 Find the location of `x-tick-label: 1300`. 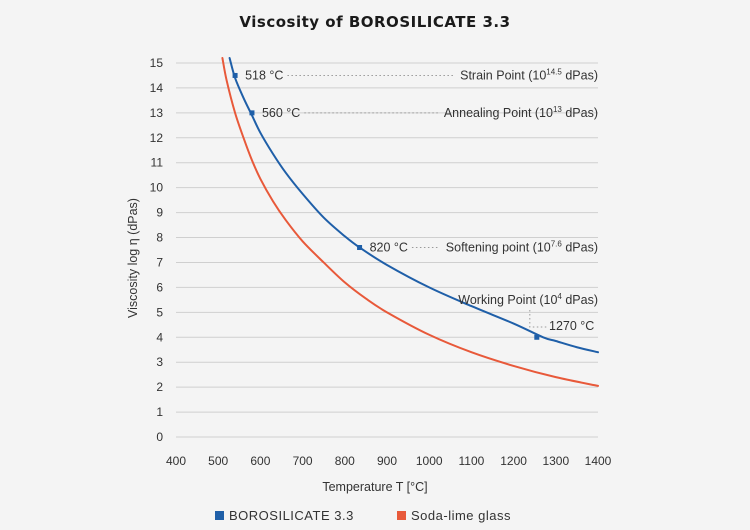

x-tick-label: 1300 is located at coordinates (555, 461).